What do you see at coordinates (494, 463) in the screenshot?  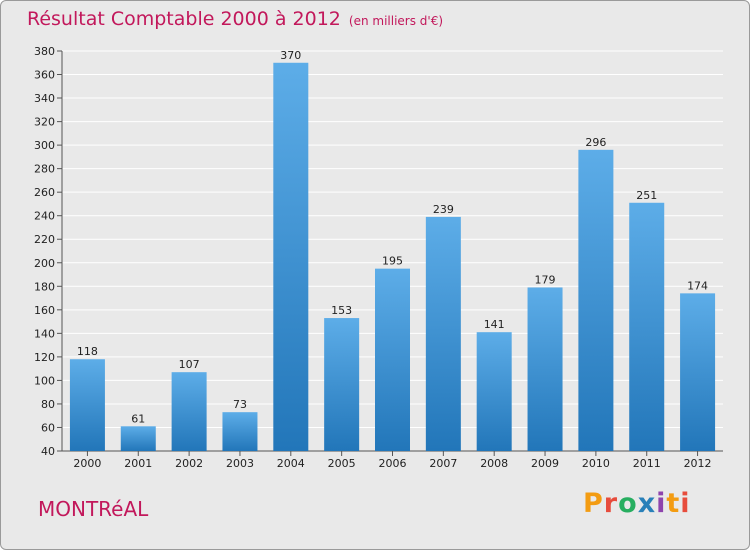 I see `x-tick-label: 2008` at bounding box center [494, 463].